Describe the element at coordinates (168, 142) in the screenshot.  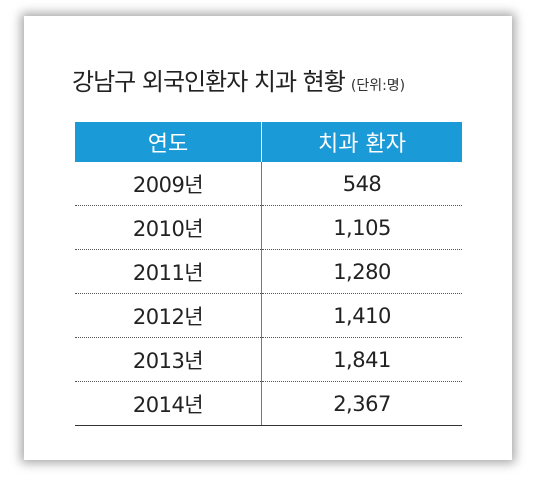
I see `column-header: 연도` at that location.